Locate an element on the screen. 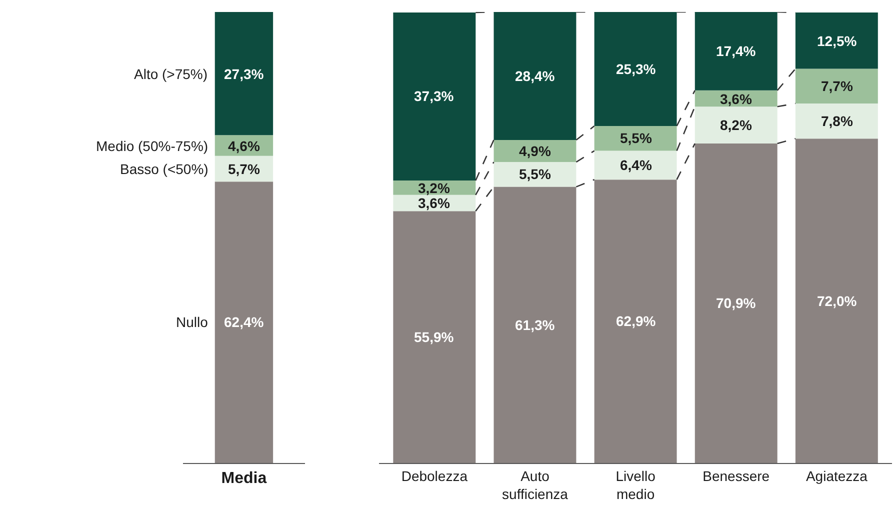 This screenshot has width=894, height=528. data-label: 5,7% is located at coordinates (244, 169).